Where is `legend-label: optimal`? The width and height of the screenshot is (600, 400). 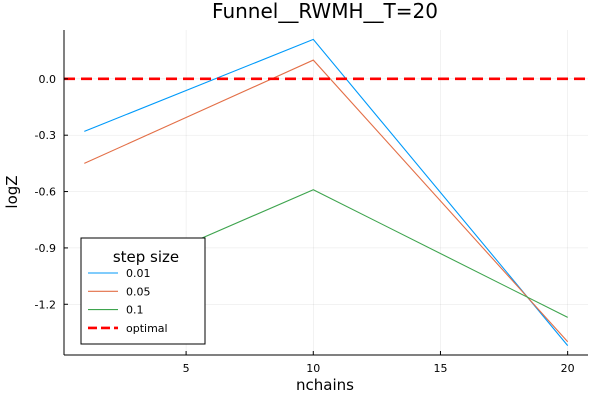 legend-label: optimal is located at coordinates (147, 328).